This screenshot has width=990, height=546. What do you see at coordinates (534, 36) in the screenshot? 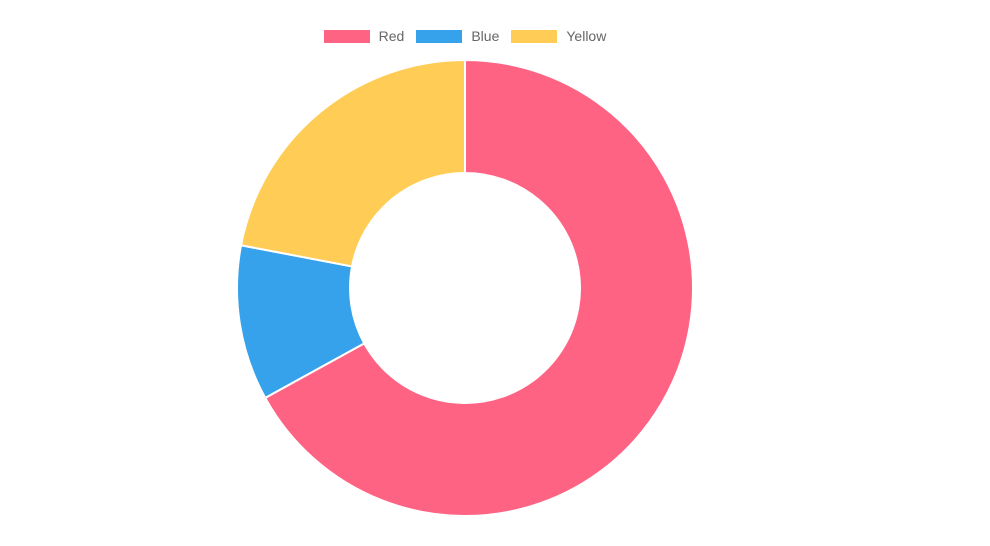
I see `legend-swatch-yellow` at bounding box center [534, 36].